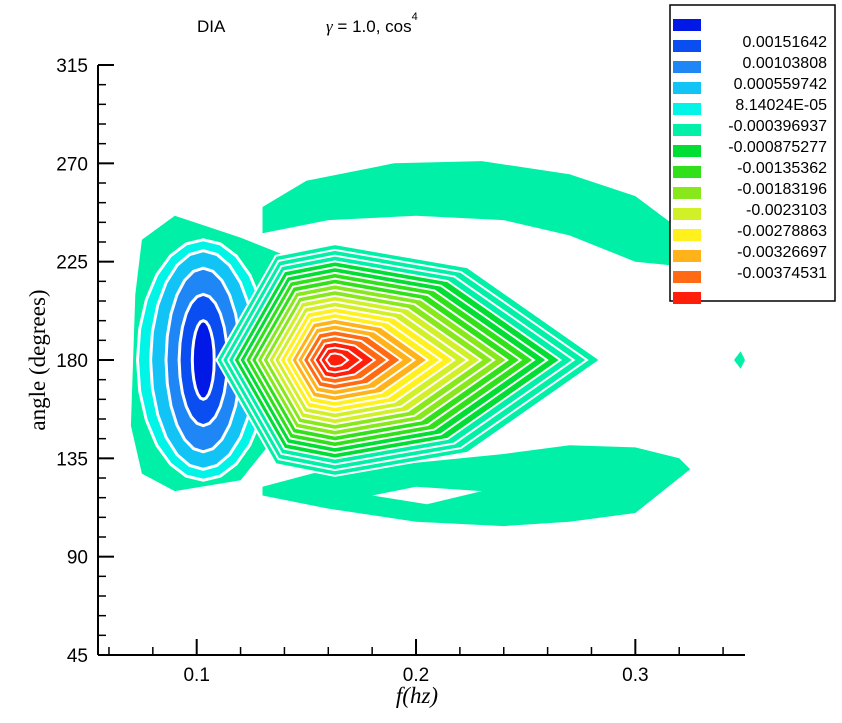 The height and width of the screenshot is (723, 842). I want to click on x-tick-label: 0.3, so click(635, 675).